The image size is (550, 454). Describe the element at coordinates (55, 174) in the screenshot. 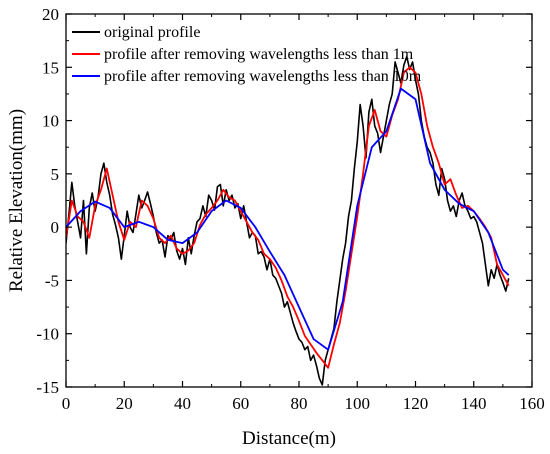

I see `y-tick-label: 5` at that location.